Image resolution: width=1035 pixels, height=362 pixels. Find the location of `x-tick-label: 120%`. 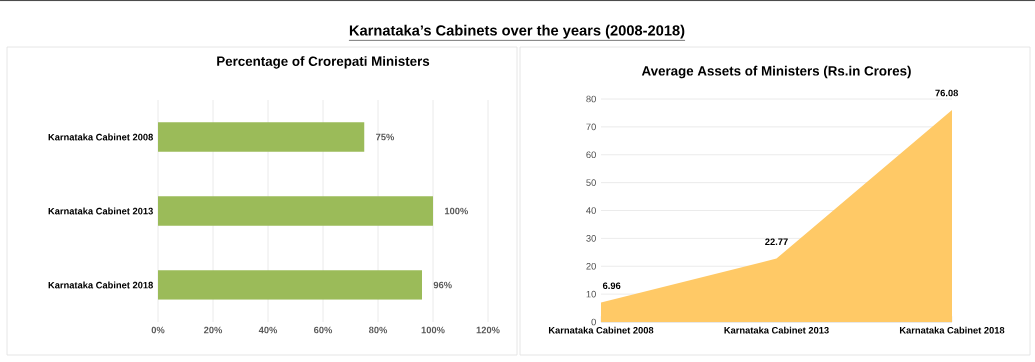

x-tick-label: 120% is located at coordinates (488, 330).